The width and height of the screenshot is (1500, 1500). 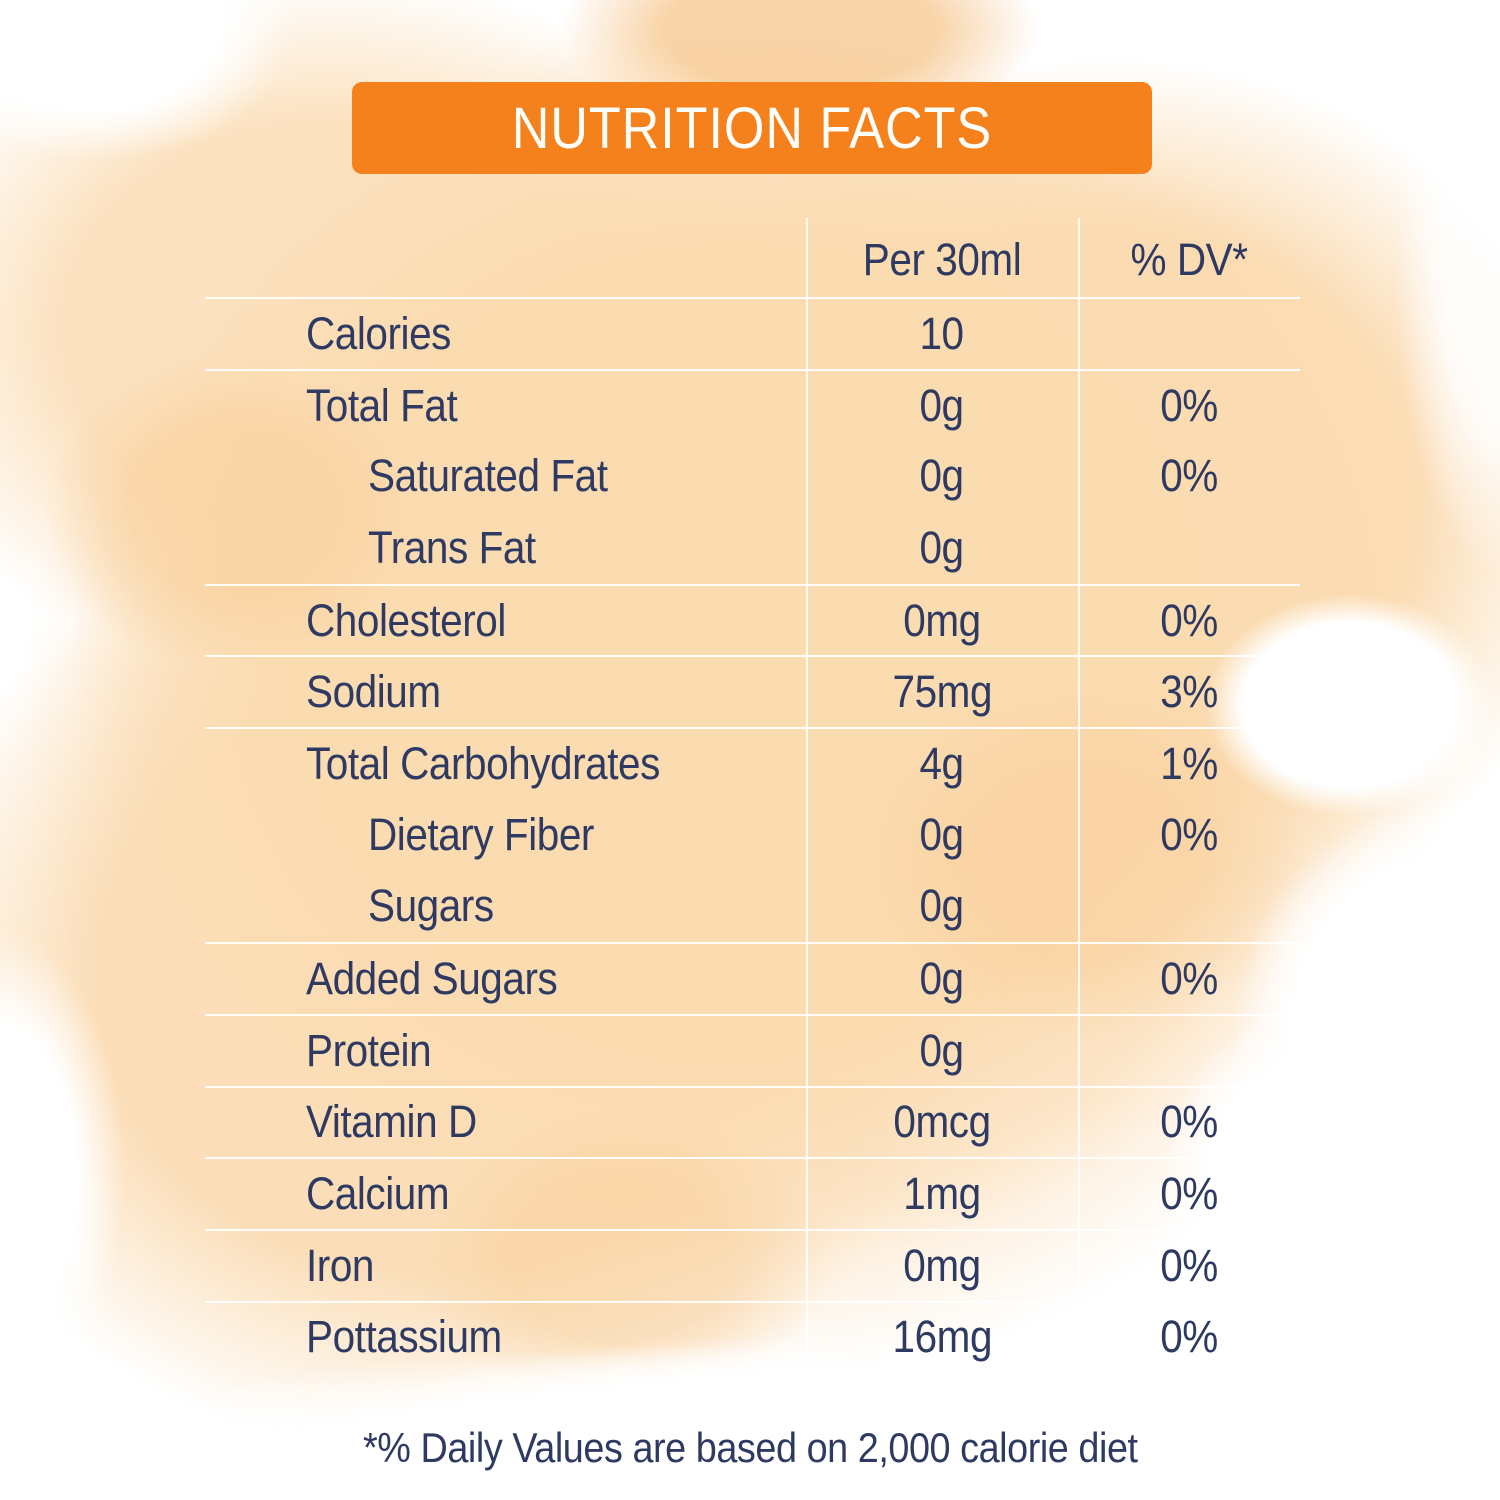 What do you see at coordinates (382, 405) in the screenshot?
I see `nutrient-label: Total Fat` at bounding box center [382, 405].